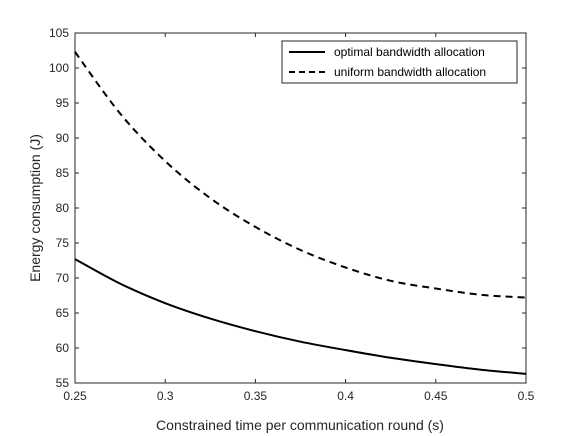 Image resolution: width=581 pixels, height=436 pixels. Describe the element at coordinates (436, 396) in the screenshot. I see `x-tick-label: 0.45` at that location.